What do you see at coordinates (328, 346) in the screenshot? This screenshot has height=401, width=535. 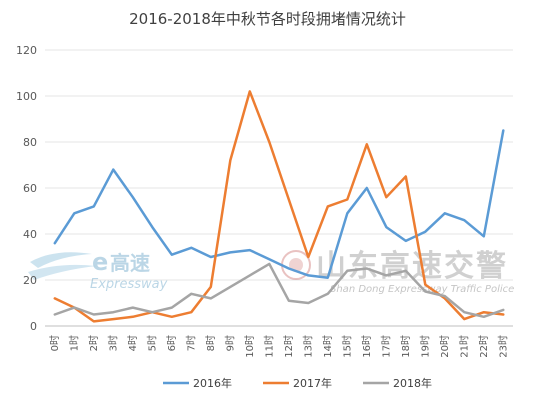 I see `x-tick-label: 14时` at bounding box center [328, 346].